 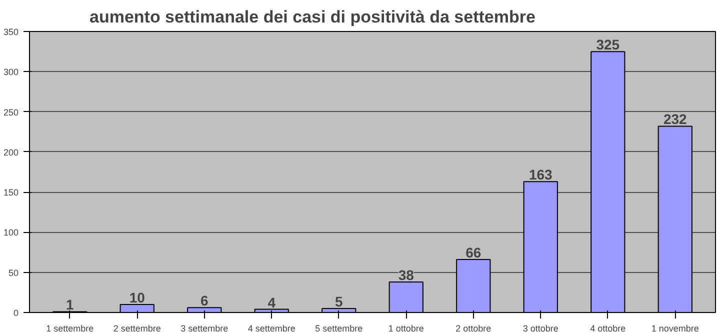 I want to click on y-tick-label: 200, so click(x=11, y=152).